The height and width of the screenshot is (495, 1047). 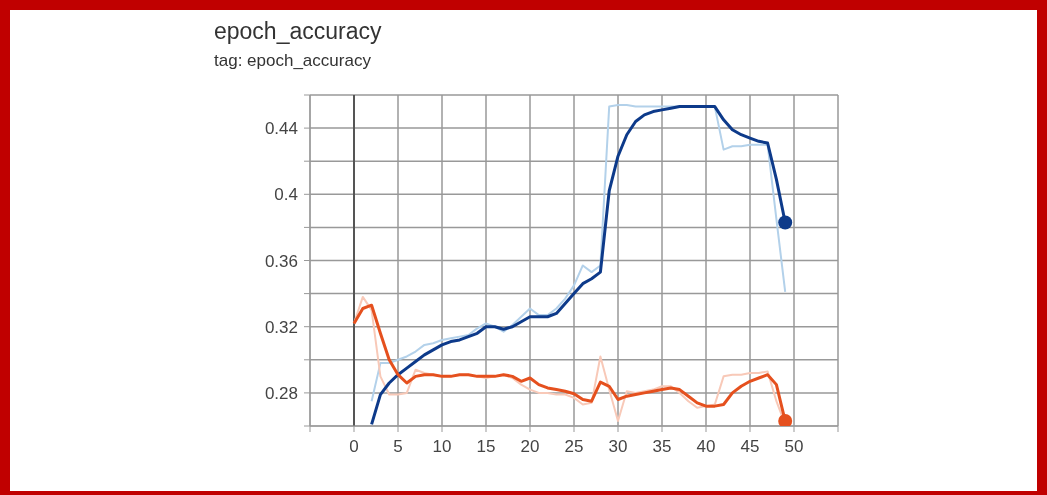 I want to click on x-tick-label: 30, so click(x=618, y=447).